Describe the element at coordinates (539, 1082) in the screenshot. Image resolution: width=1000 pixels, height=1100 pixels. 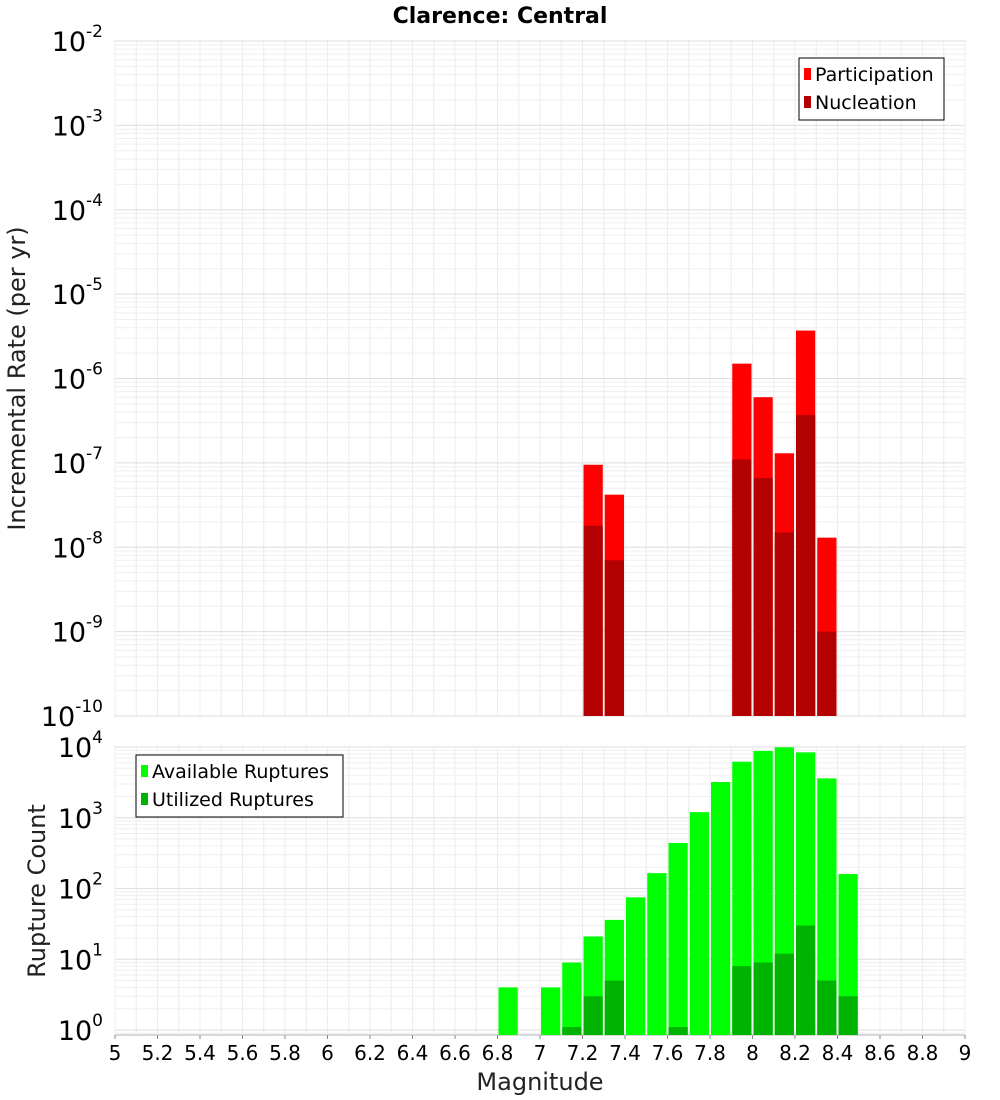
I see `x-axis-label: Magnitude` at that location.